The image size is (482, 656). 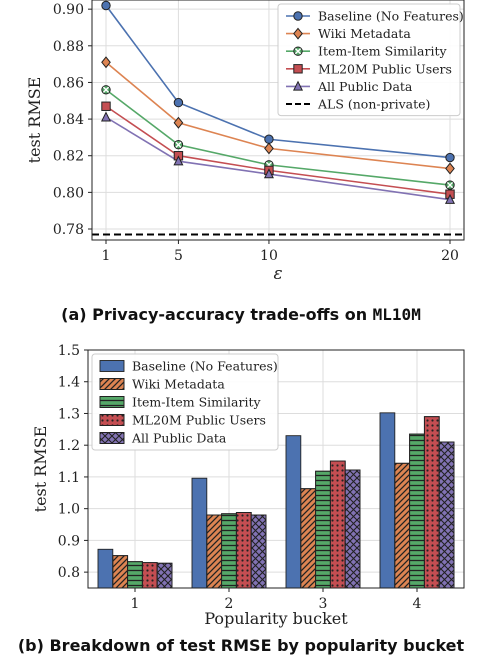 I want to click on chart-a-x-tick-label: 10, so click(x=269, y=256).